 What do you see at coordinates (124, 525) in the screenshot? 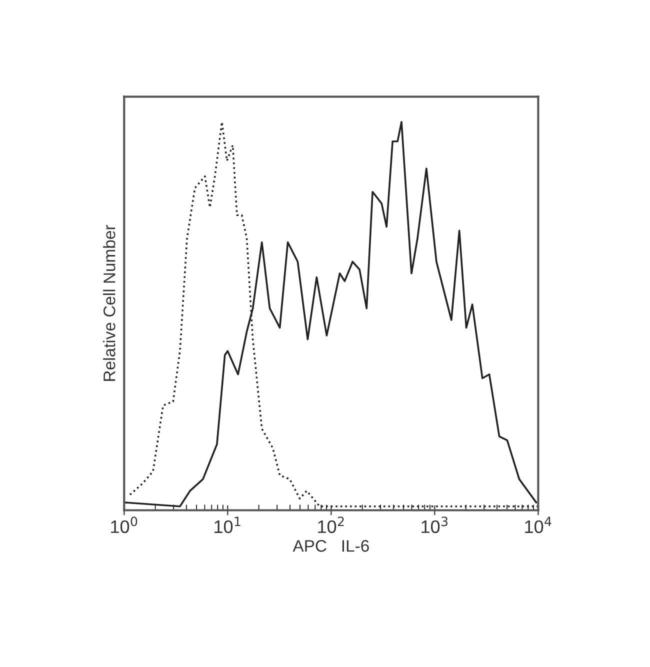
I see `x-tick-label: 10$^{0}$` at bounding box center [124, 525].